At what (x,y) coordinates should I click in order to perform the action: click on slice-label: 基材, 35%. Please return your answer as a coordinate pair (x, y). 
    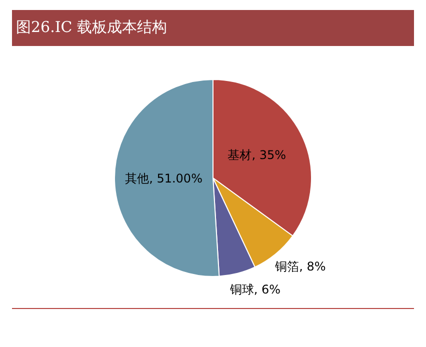
    Looking at the image, I should click on (257, 155).